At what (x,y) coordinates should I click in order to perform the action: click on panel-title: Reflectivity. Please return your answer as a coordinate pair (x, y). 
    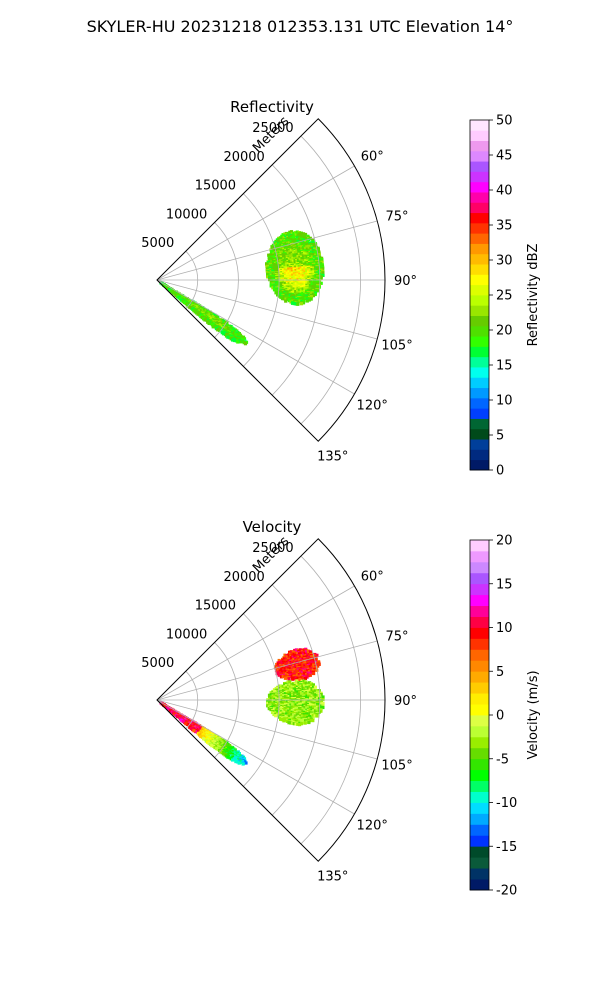
    Looking at the image, I should click on (272, 107).